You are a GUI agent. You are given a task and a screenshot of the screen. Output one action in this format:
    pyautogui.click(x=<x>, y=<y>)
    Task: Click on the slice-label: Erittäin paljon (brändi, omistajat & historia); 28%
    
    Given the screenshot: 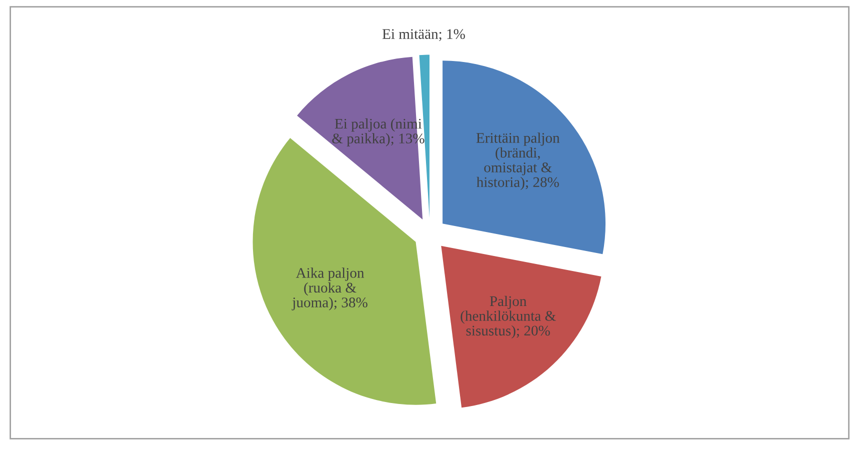 What is the action you would take?
    pyautogui.click(x=518, y=161)
    